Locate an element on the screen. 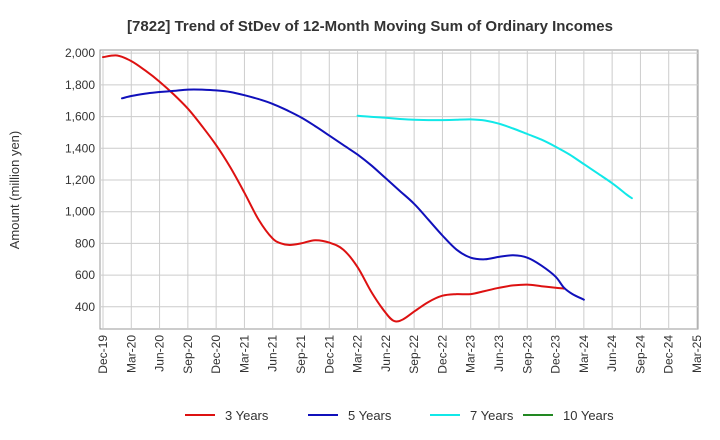 The width and height of the screenshot is (720, 440). legend-label: 3 Years is located at coordinates (247, 415).